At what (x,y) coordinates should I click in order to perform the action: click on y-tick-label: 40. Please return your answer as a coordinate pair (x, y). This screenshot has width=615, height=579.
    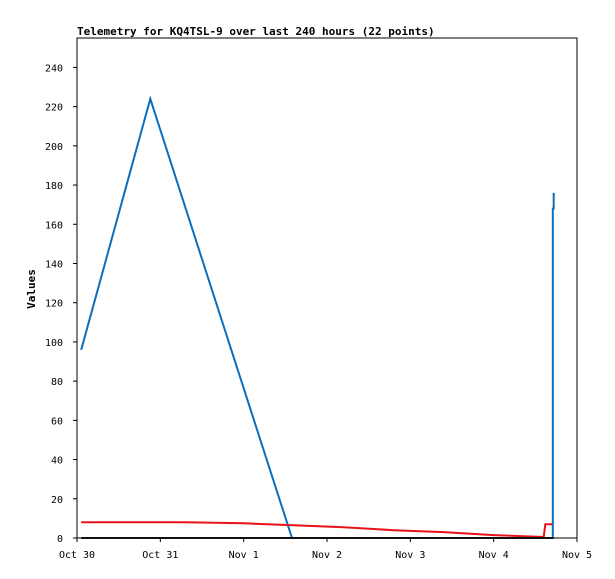
    Looking at the image, I should click on (57, 461).